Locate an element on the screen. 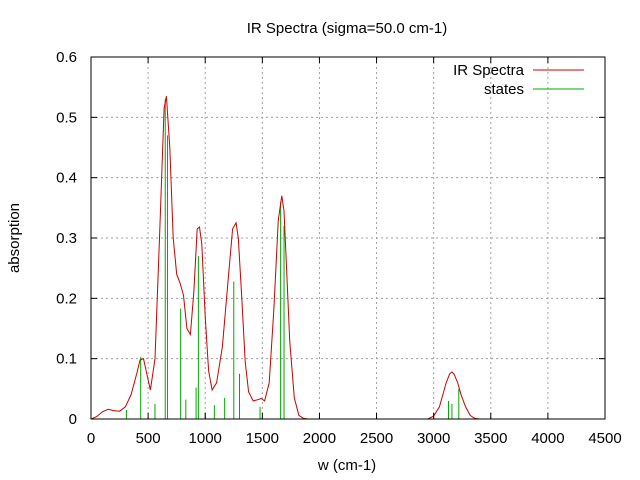 This screenshot has height=480, width=640. y-tick-label: 0.1 is located at coordinates (66, 359).